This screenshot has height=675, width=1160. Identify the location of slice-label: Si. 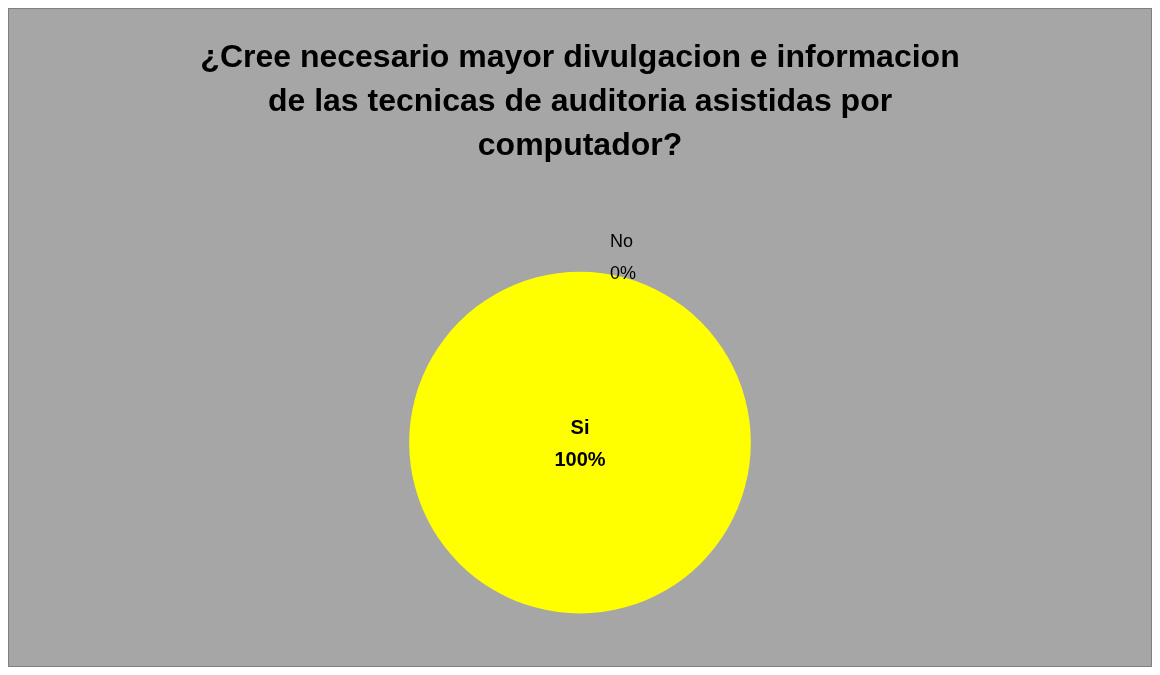
(580, 426).